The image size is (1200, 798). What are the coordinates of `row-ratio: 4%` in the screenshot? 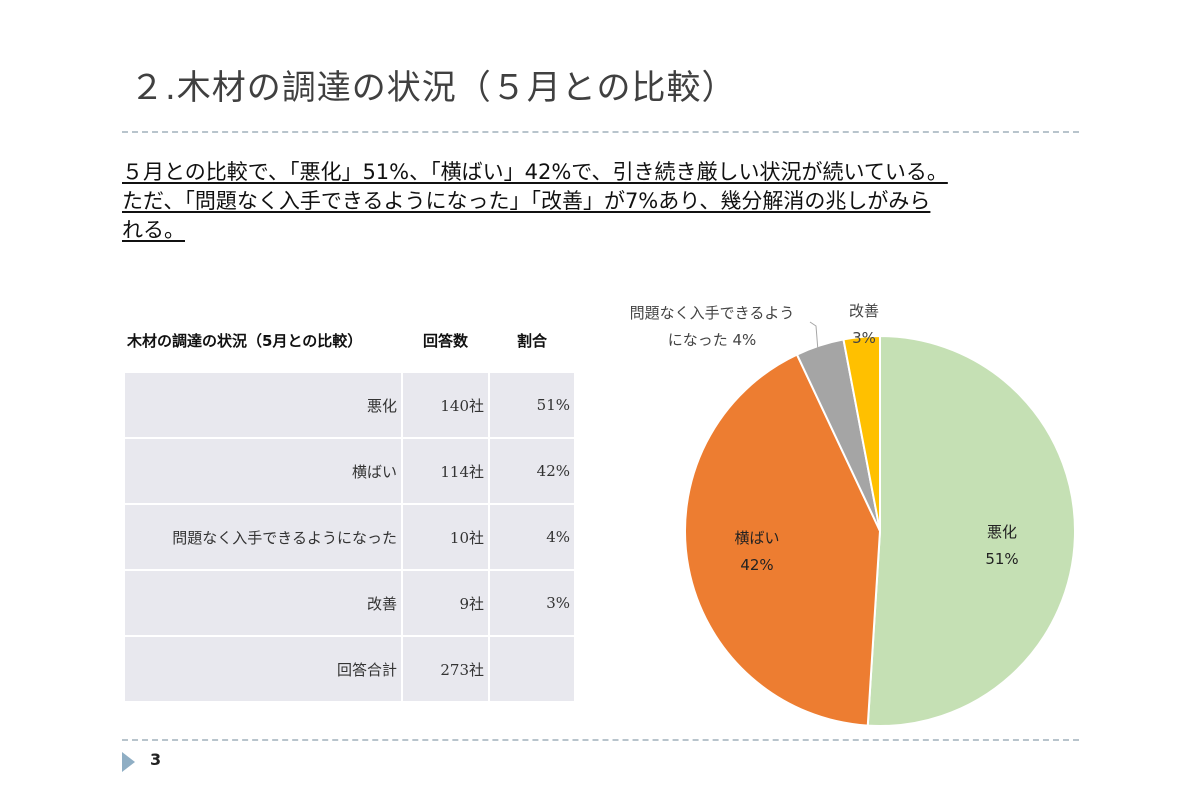 It's located at (532, 537).